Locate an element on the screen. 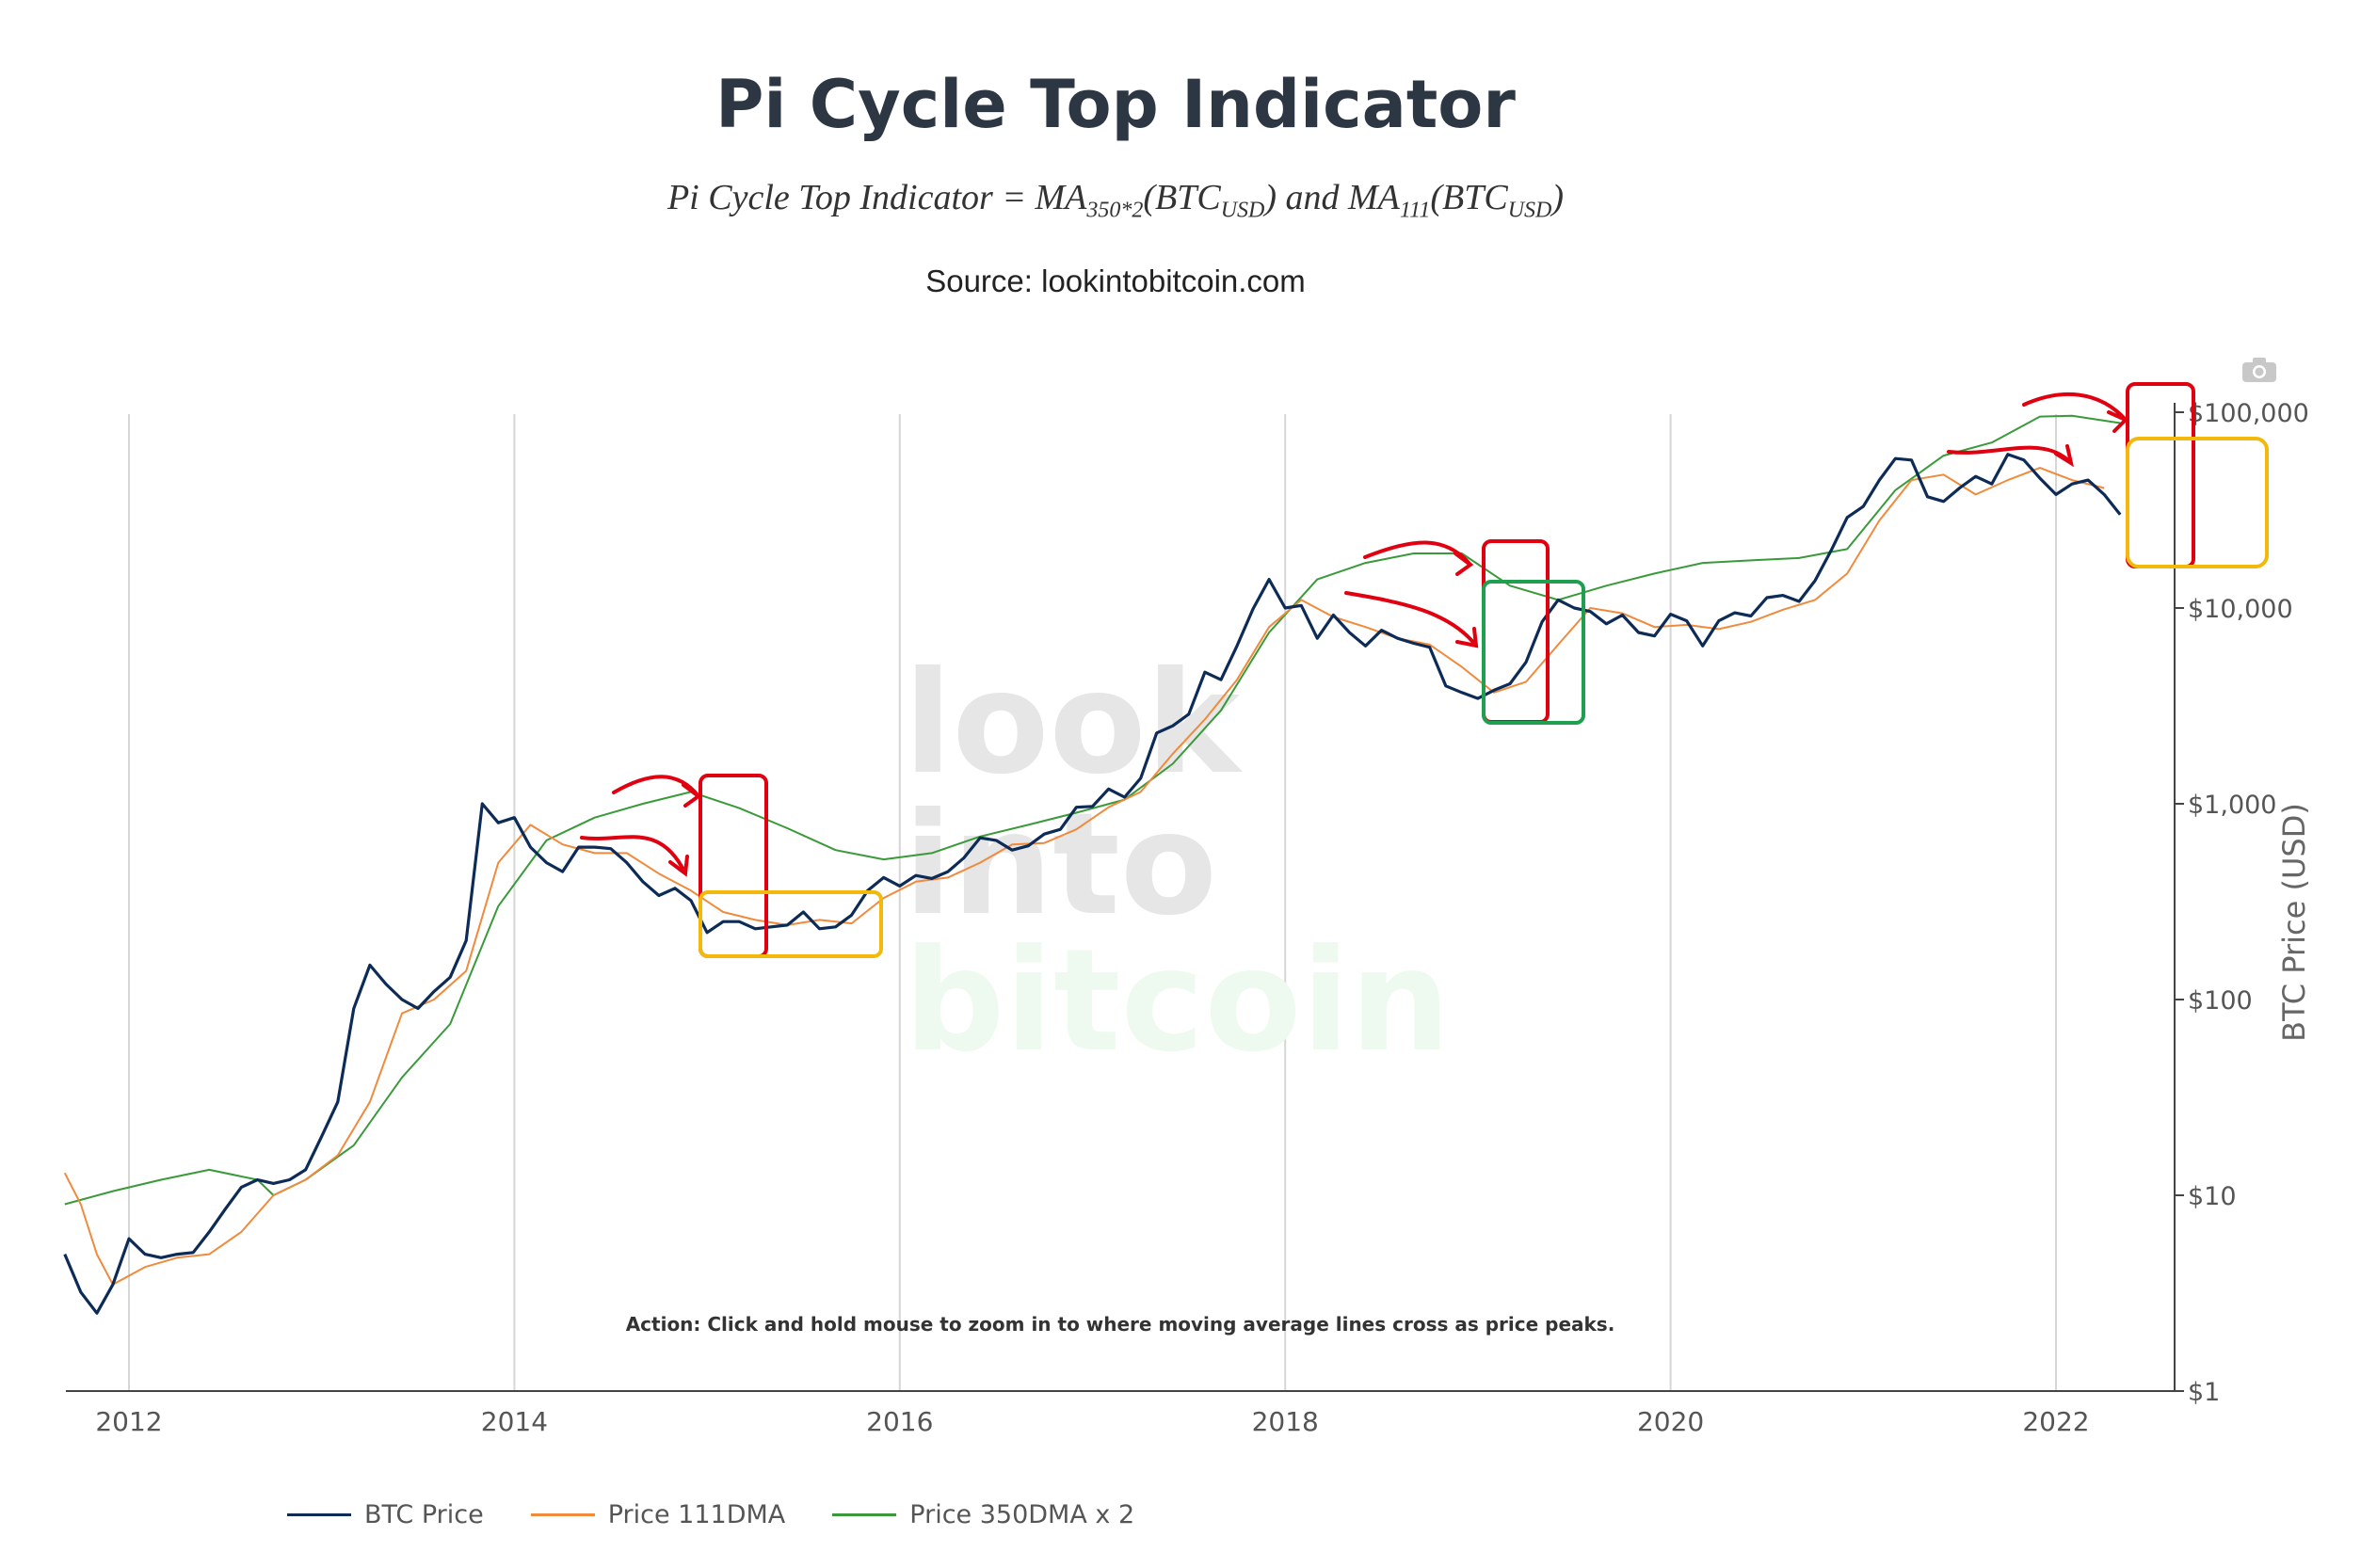  x-tick-label-2012: 2012 is located at coordinates (128, 1421).